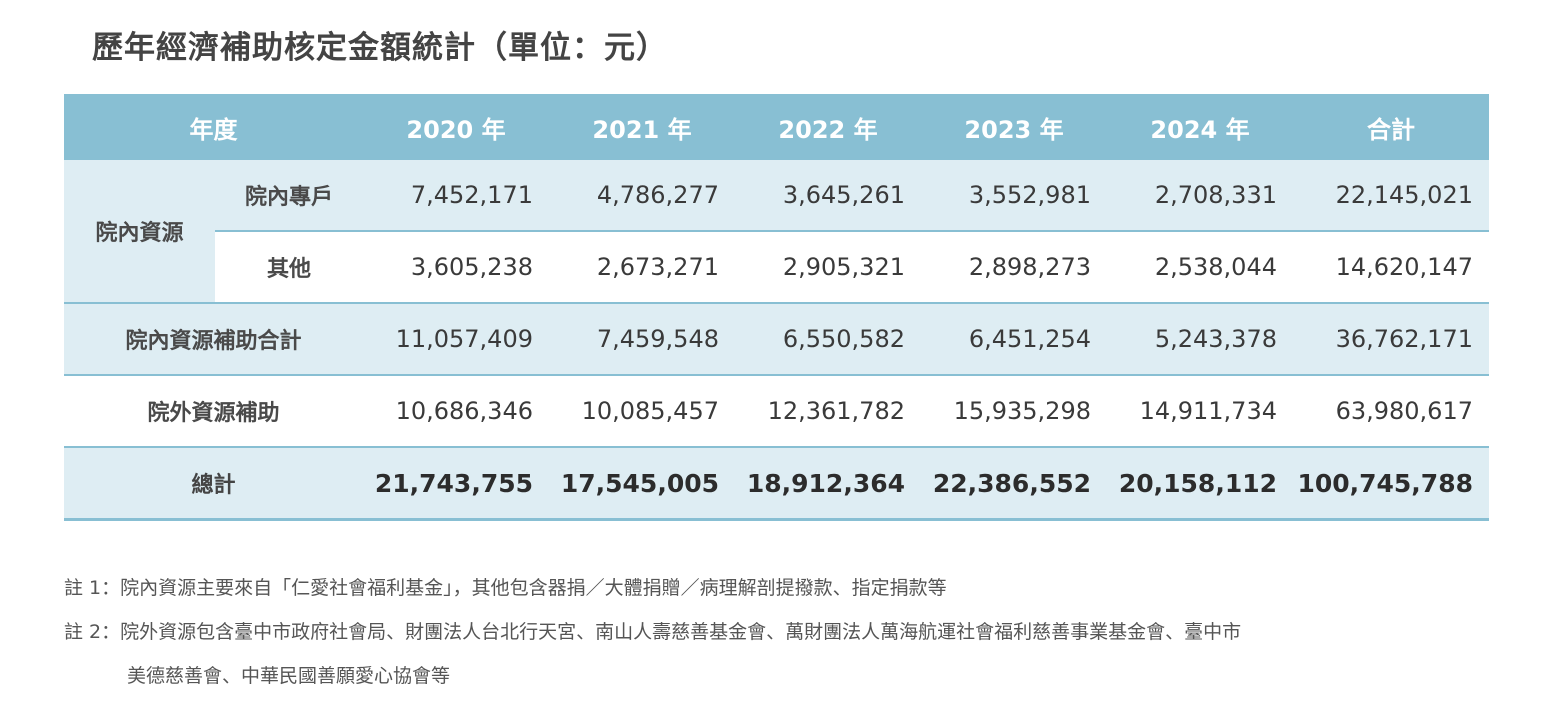  I want to click on footnote-2-continuation: 美德慈善會、中華民國善願愛心協會等, so click(289, 676).